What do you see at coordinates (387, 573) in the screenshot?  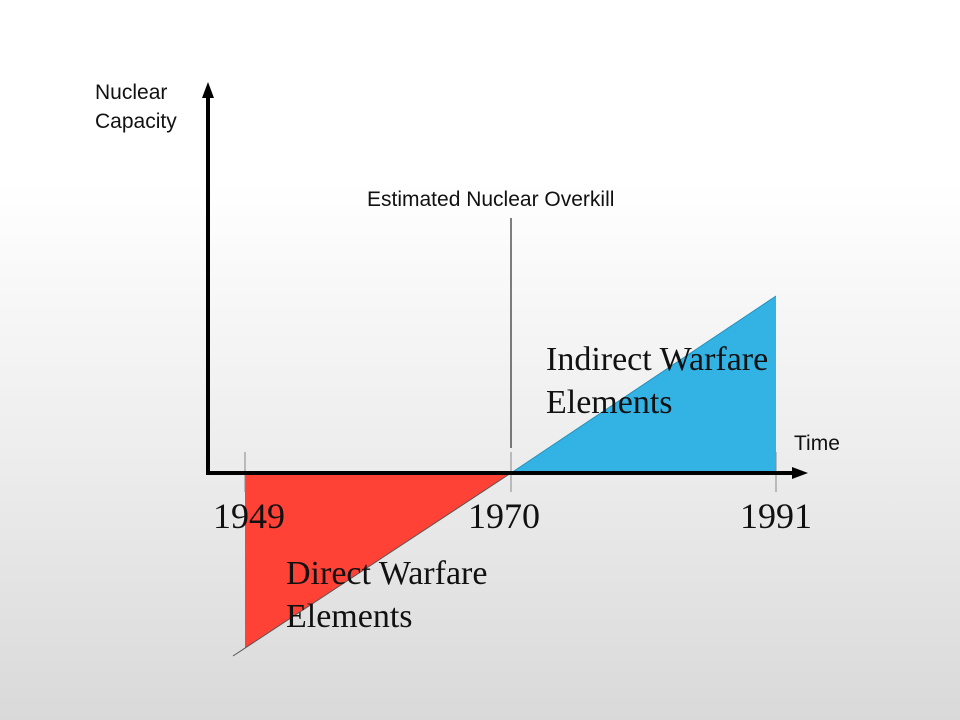 I see `direct-warfare-label-line1: Direct Warfare` at bounding box center [387, 573].